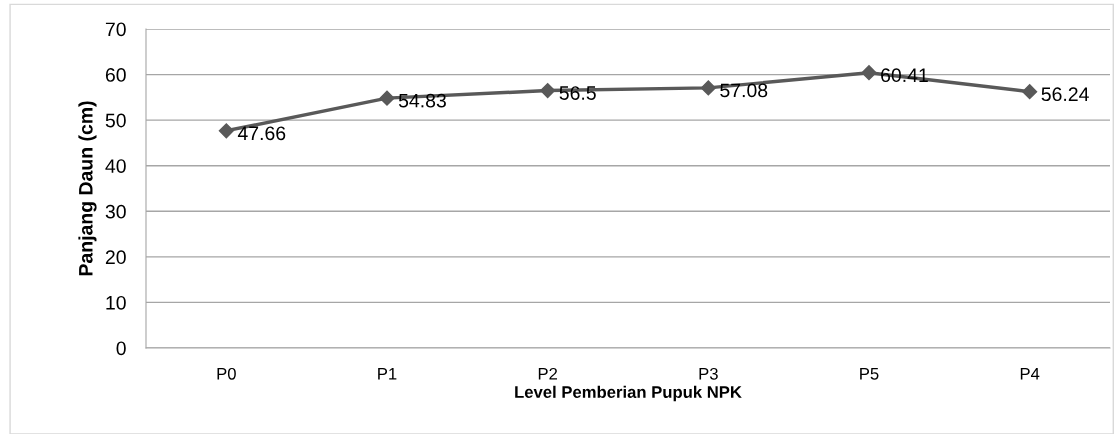  I want to click on y-tick-label: 0, so click(121, 348).